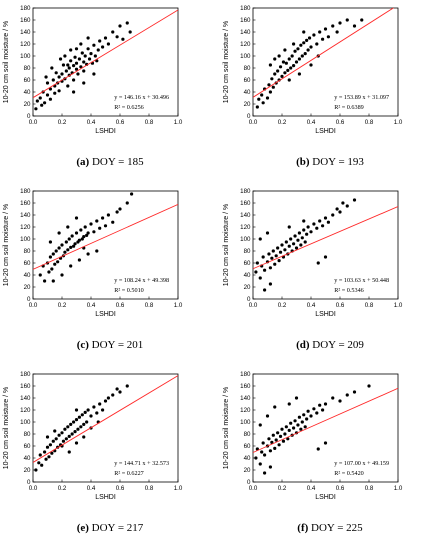 The image size is (440, 550). What do you see at coordinates (25, 239) in the screenshot?
I see `y-tick-label: 100` at bounding box center [25, 239].